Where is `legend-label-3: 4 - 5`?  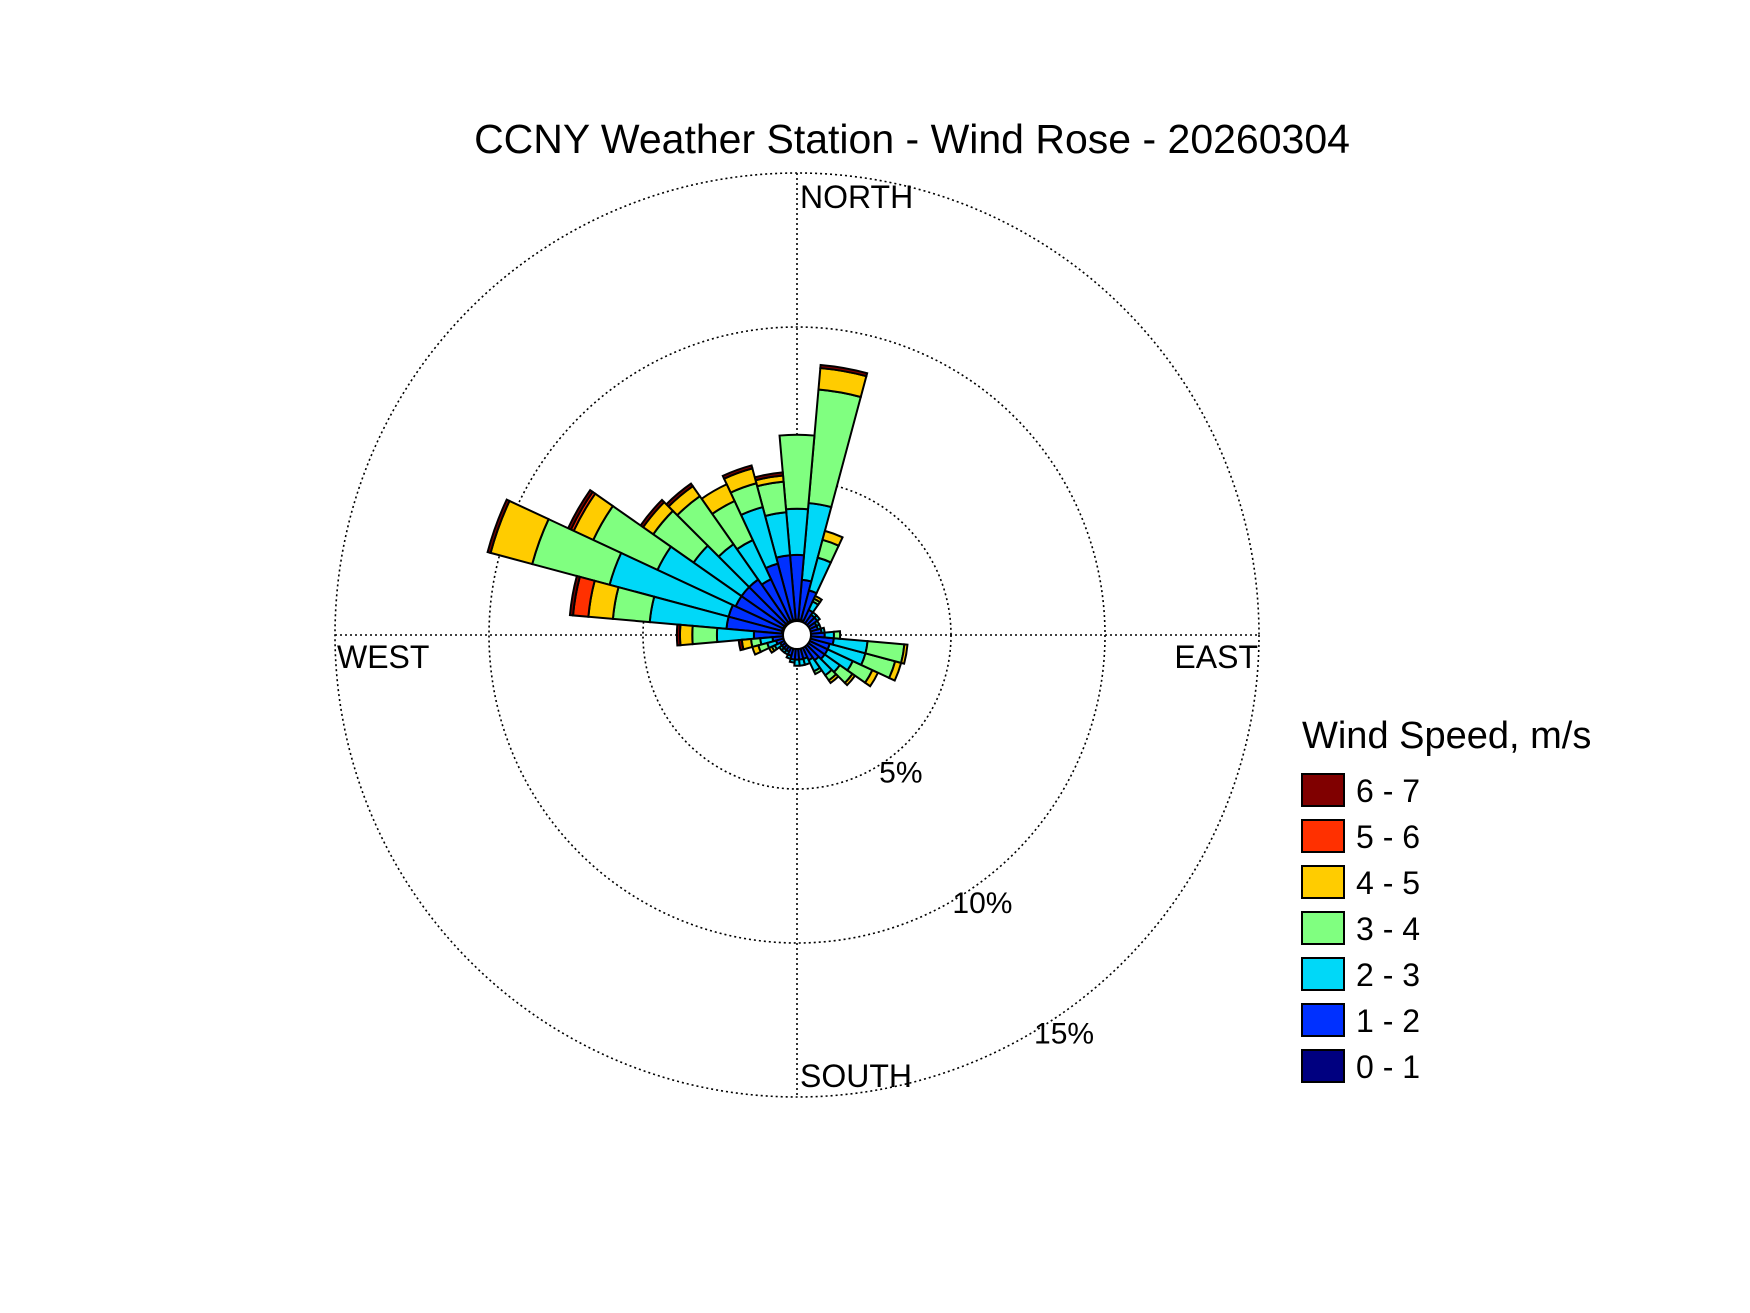
legend-label-3: 4 - 5 is located at coordinates (1388, 883).